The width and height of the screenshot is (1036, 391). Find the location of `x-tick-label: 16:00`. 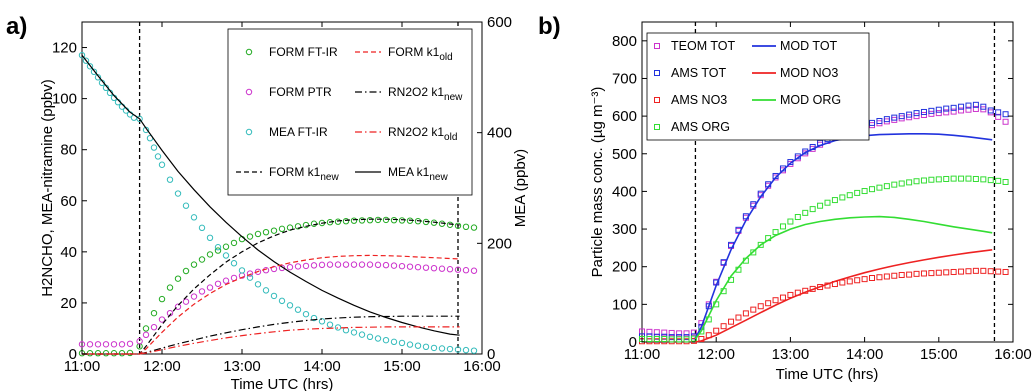

x-tick-label: 16:00 is located at coordinates (482, 366).